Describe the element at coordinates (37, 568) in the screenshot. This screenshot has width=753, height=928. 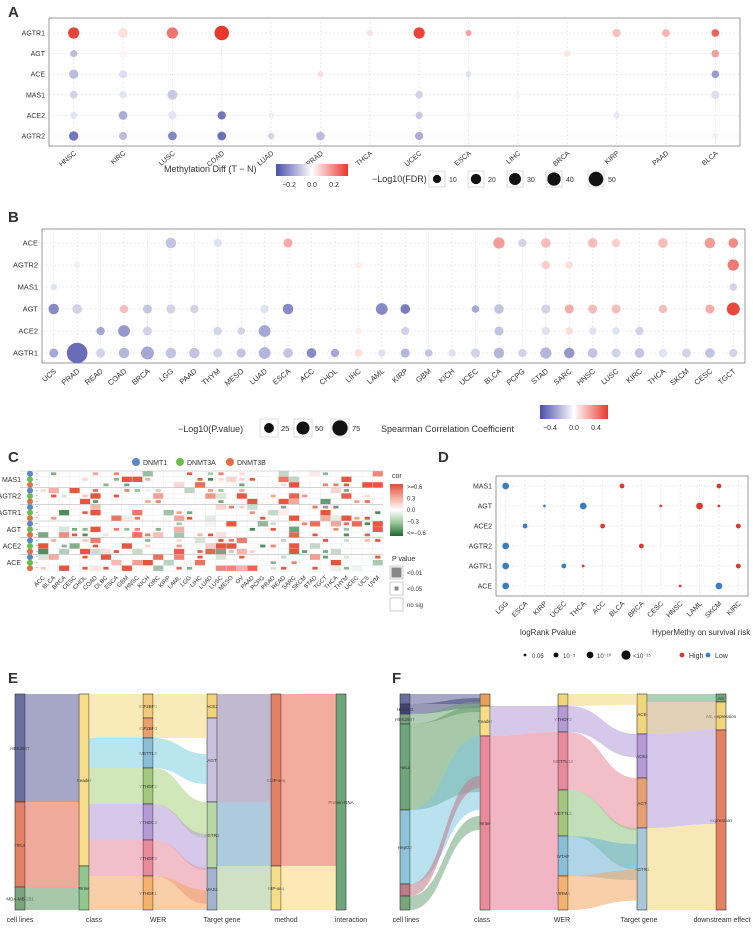
I see `row-tick: -` at that location.